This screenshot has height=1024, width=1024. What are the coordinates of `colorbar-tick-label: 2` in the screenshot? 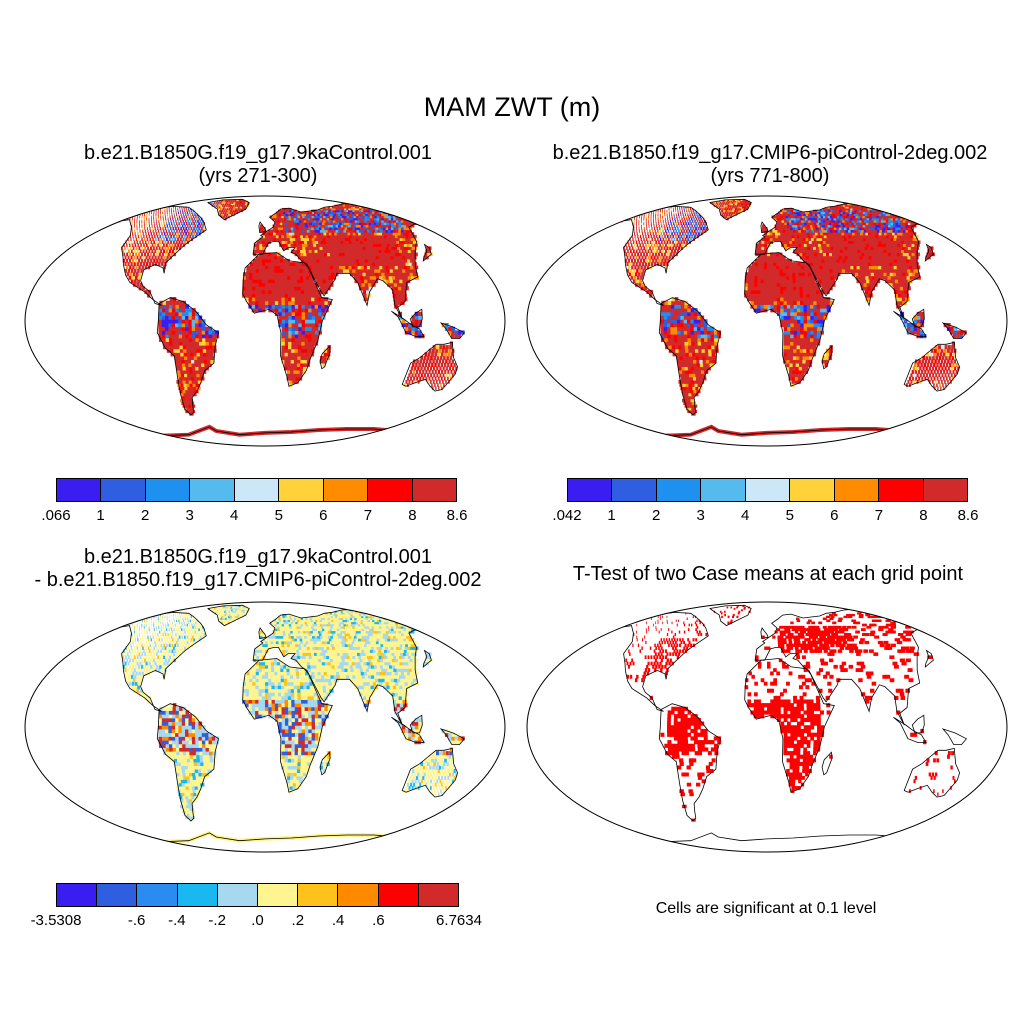 It's located at (145, 515).